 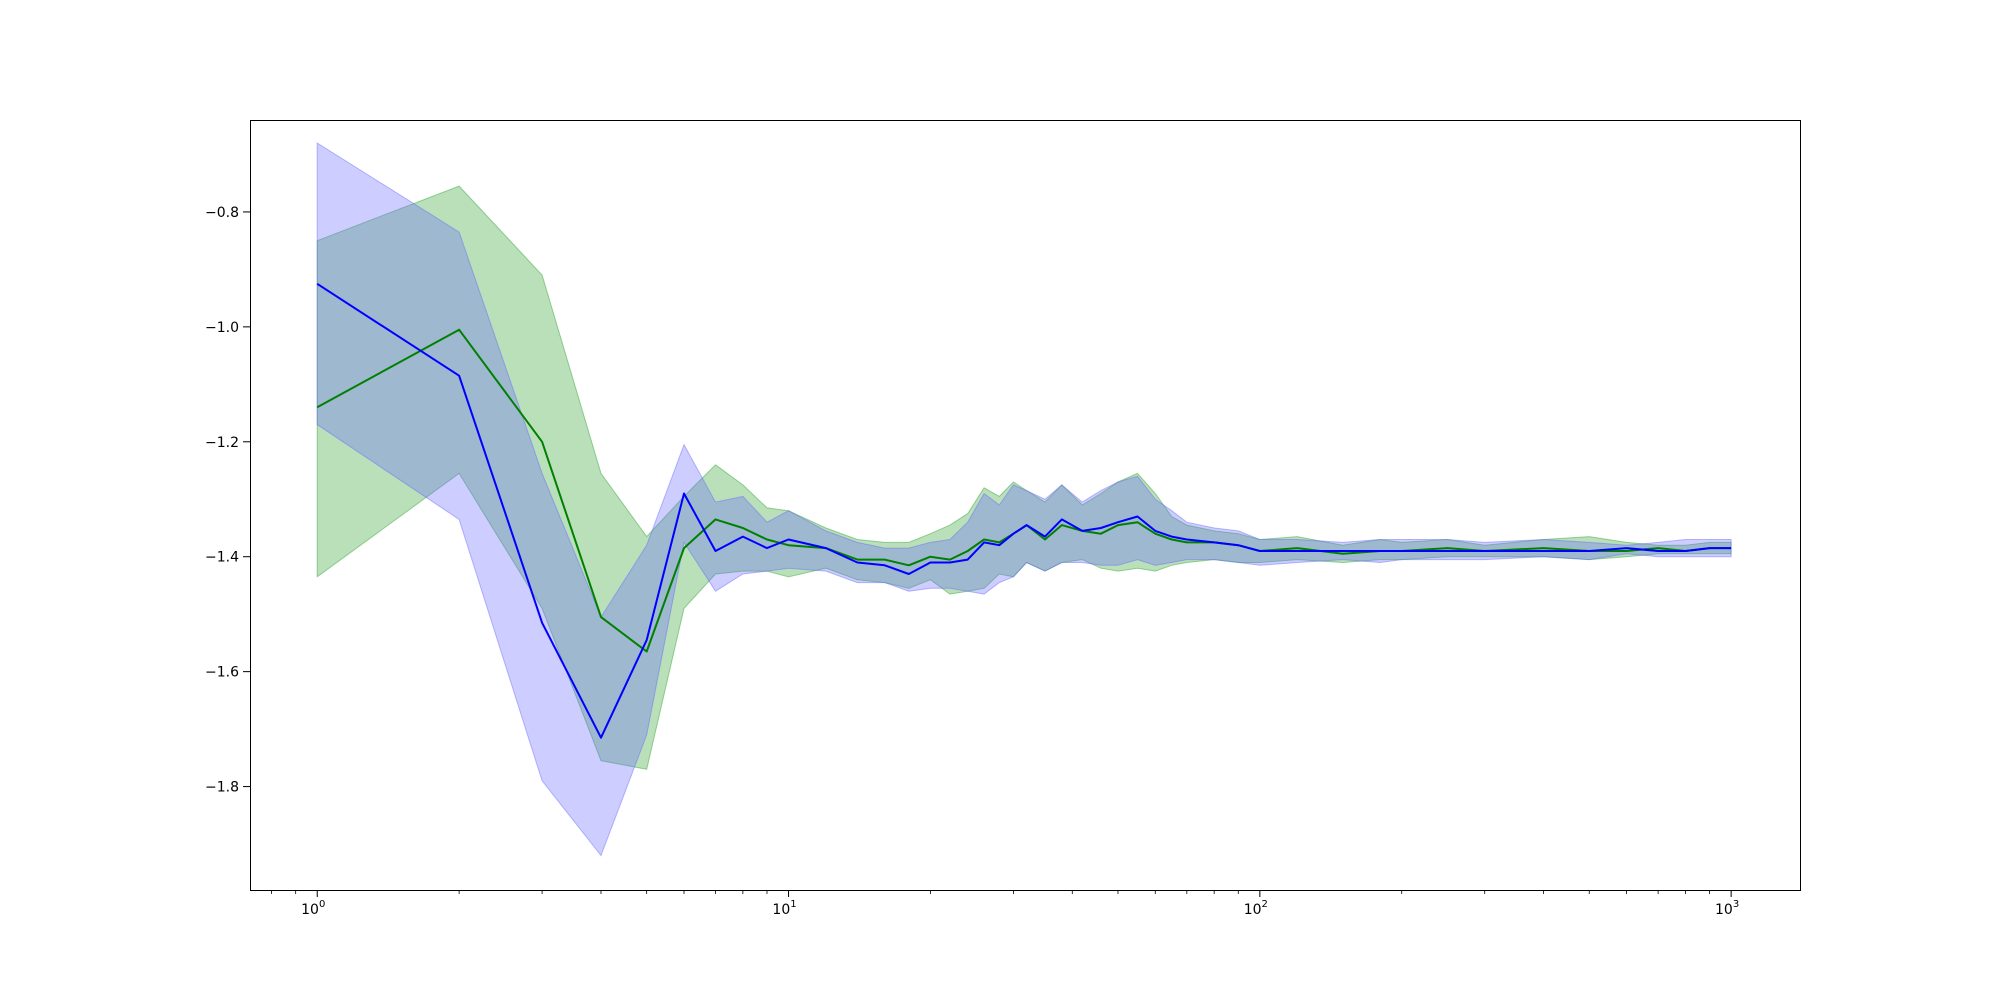 I want to click on x-tick-label: 10¹, so click(x=784, y=908).